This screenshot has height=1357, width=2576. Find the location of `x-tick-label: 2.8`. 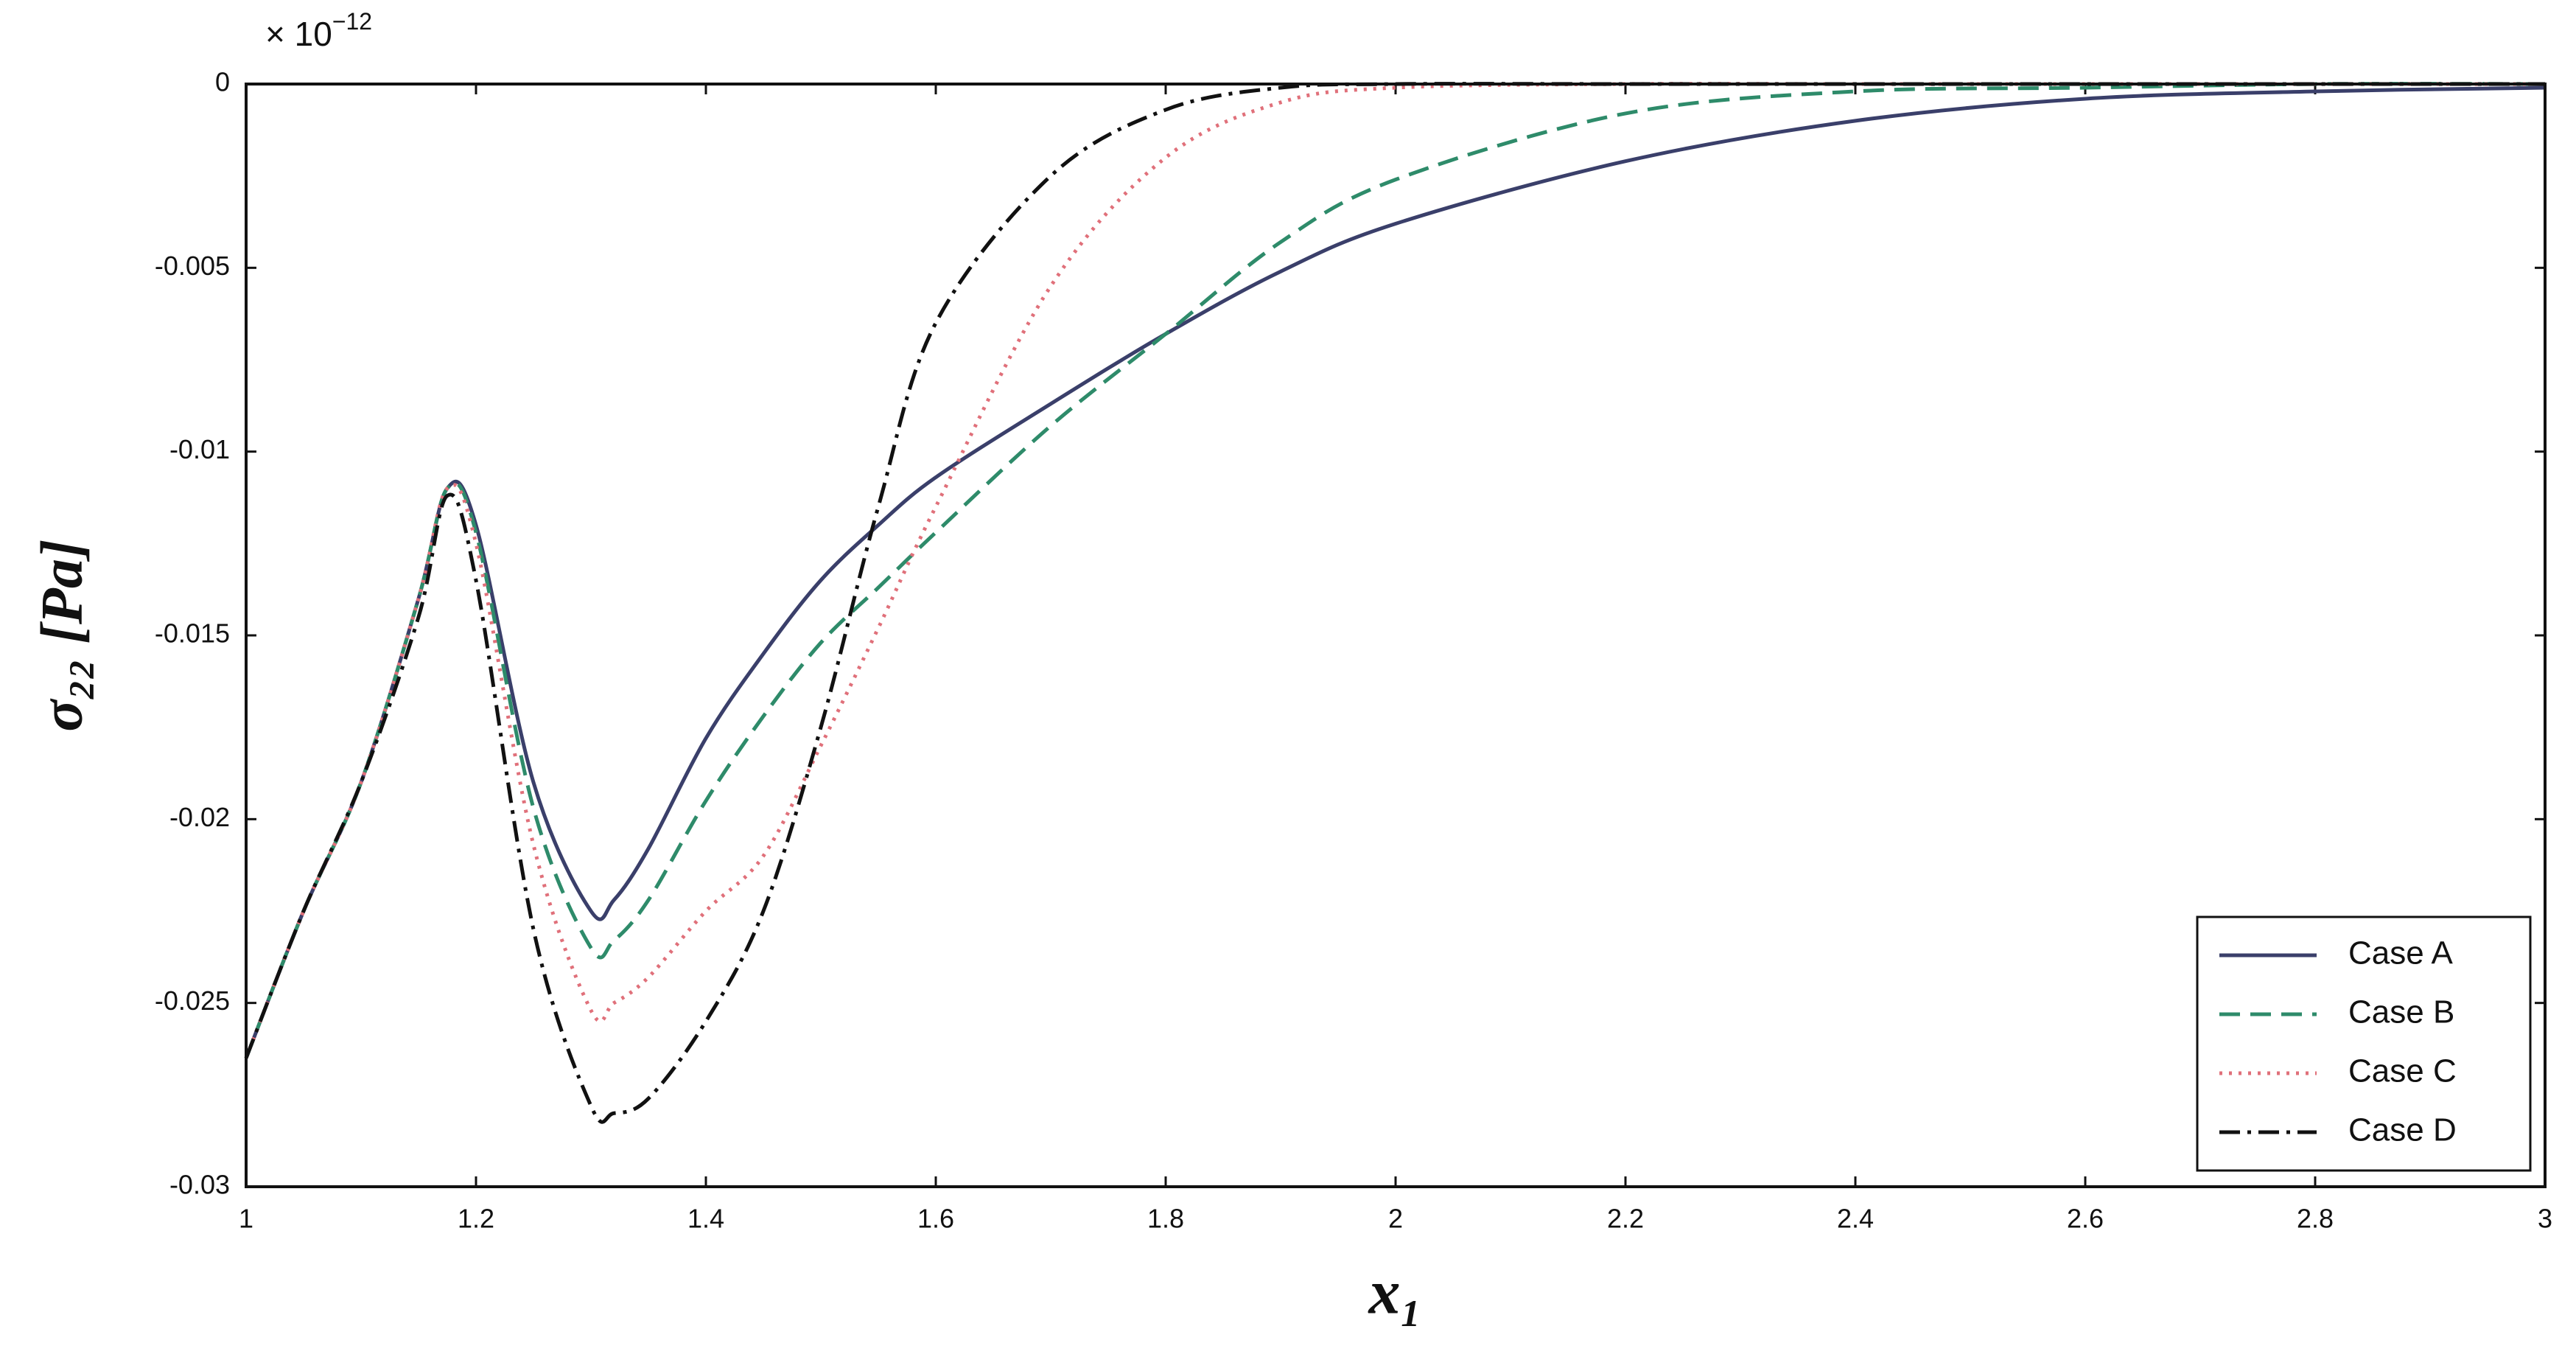

x-tick-label: 2.8 is located at coordinates (2315, 1219).